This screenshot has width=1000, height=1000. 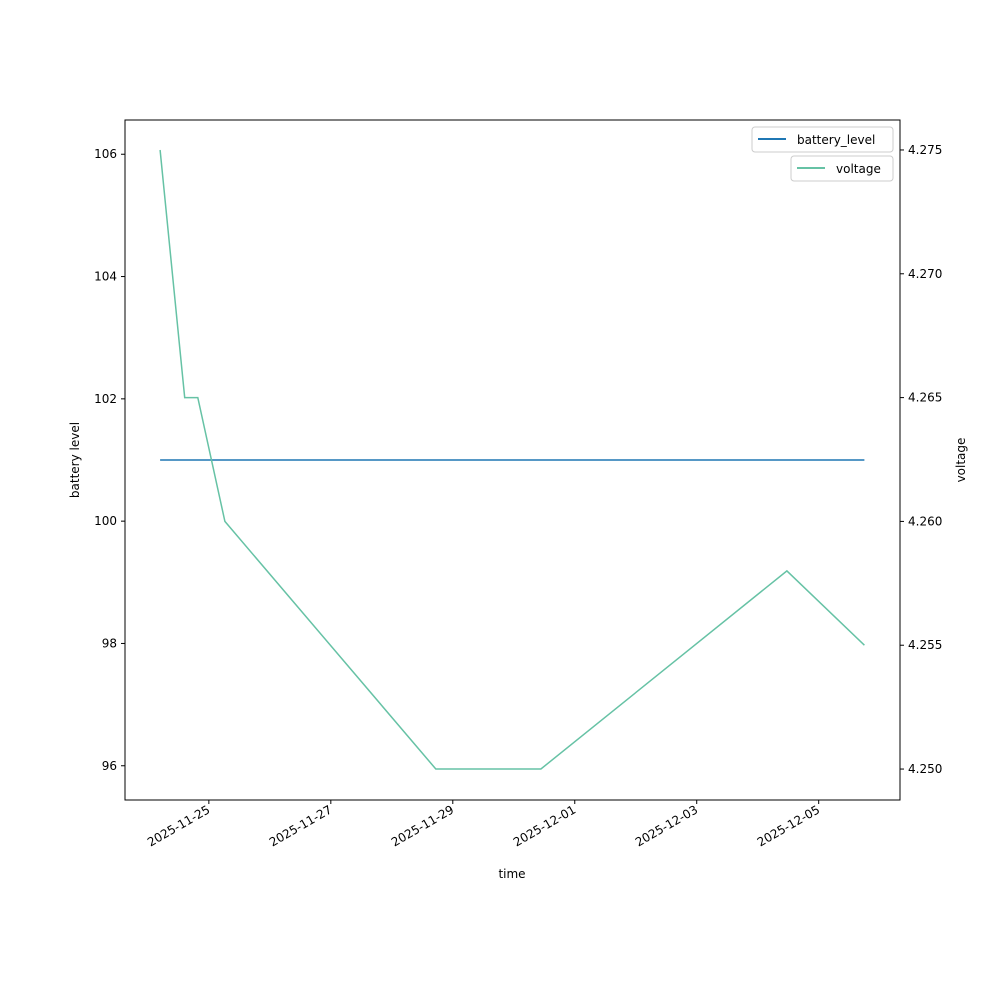 I want to click on y-axis-right-label: voltage, so click(x=961, y=460).